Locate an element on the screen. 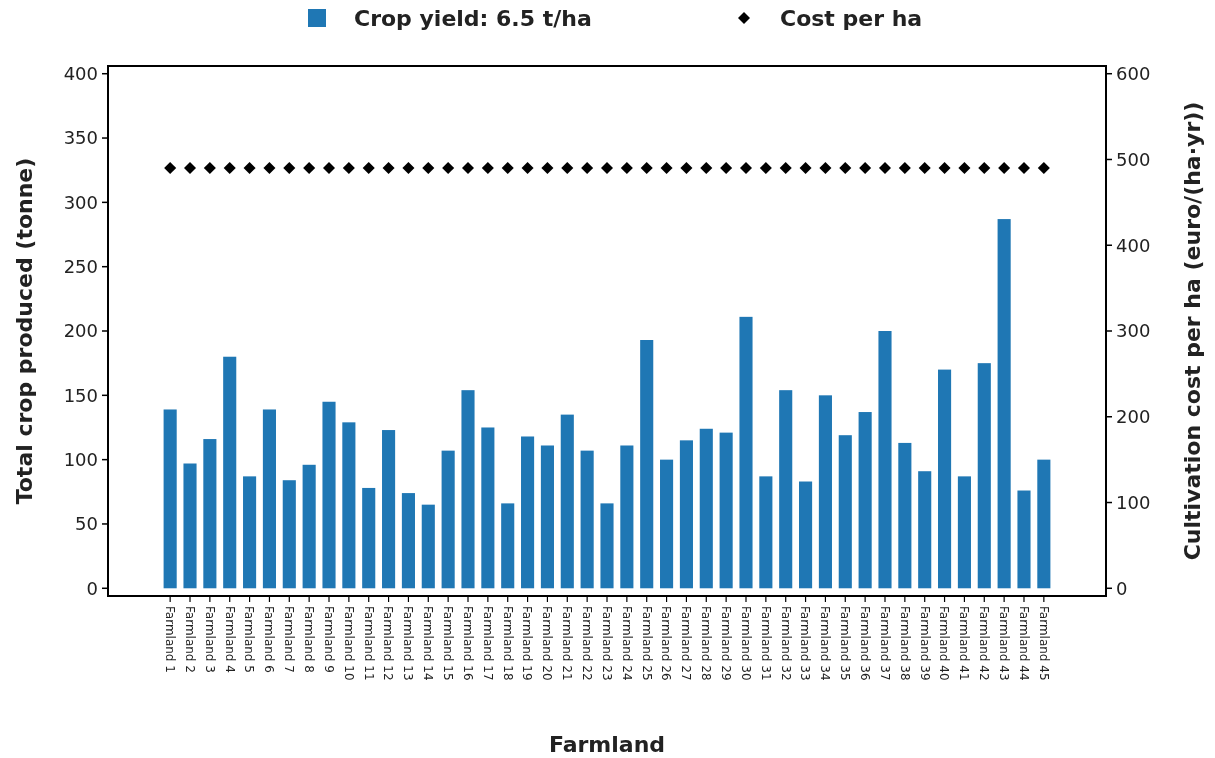 This screenshot has width=1215, height=758. y2-axis-title: Cultivation cost per ha (euro/(ha·yr)) is located at coordinates (1192, 331).